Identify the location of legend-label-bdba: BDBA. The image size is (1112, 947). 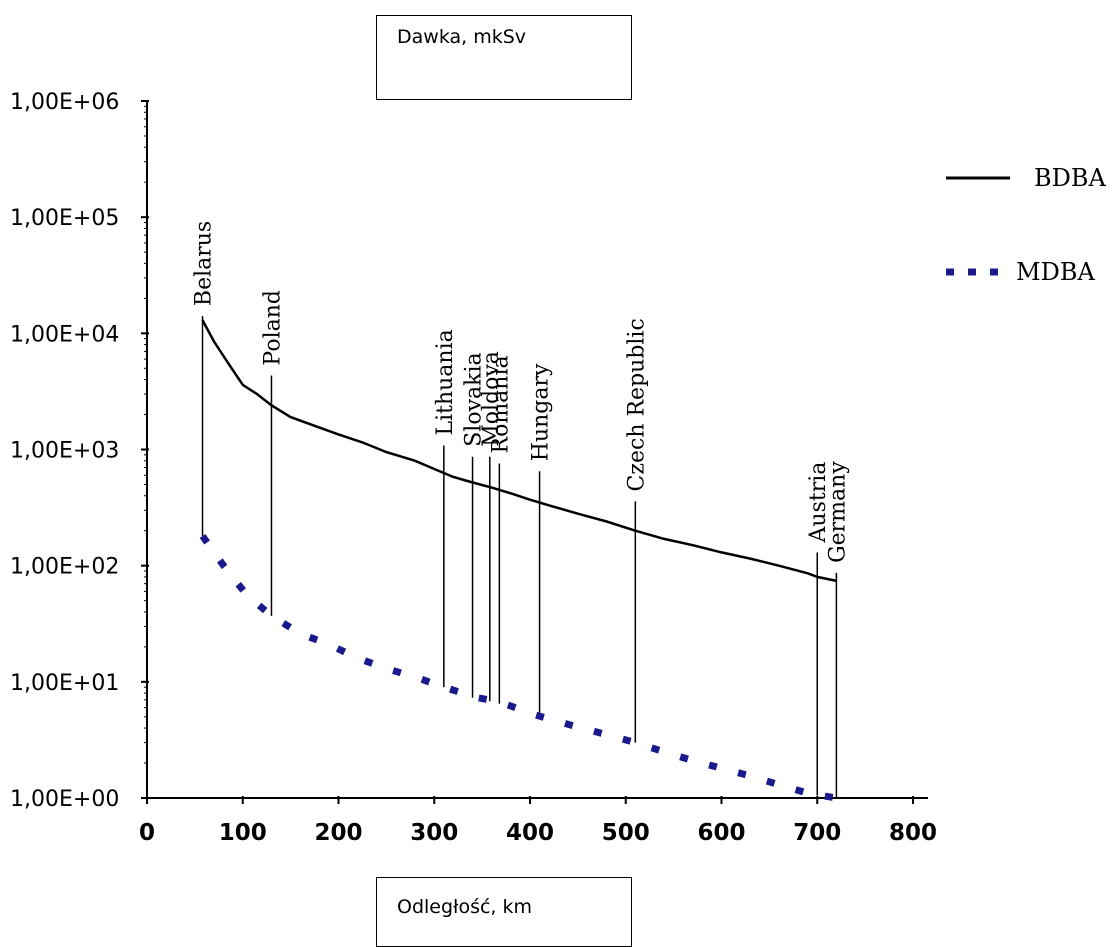
(1070, 178).